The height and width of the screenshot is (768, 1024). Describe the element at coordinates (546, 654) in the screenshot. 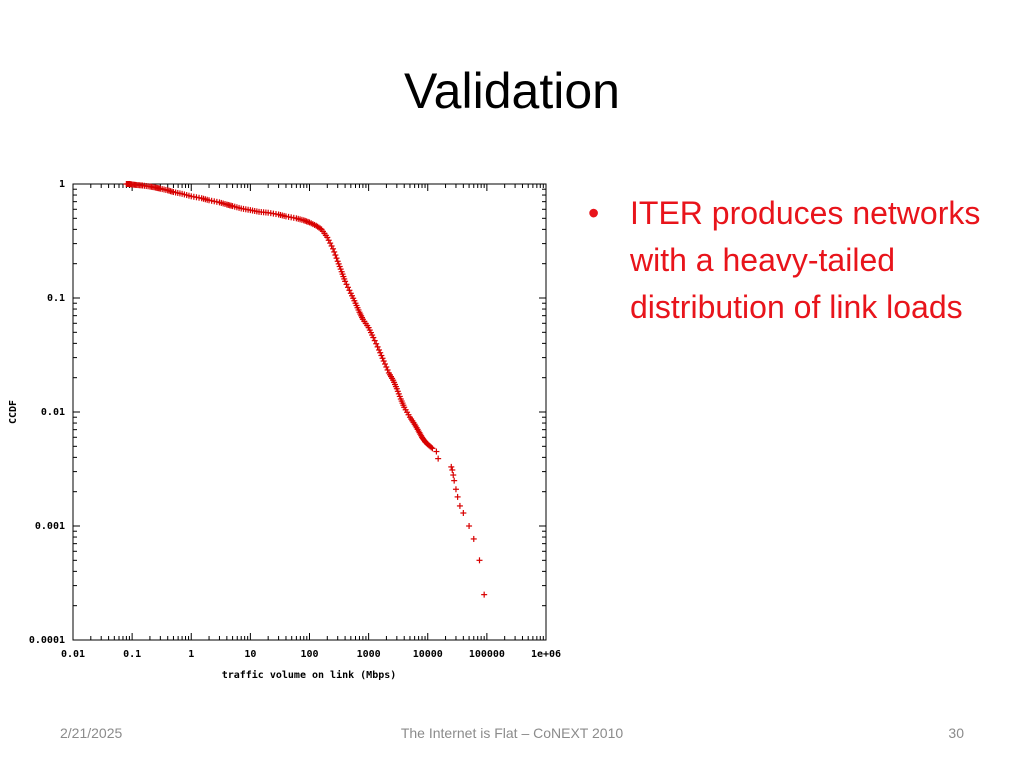

I see `x-tick-label: 1e+06` at that location.